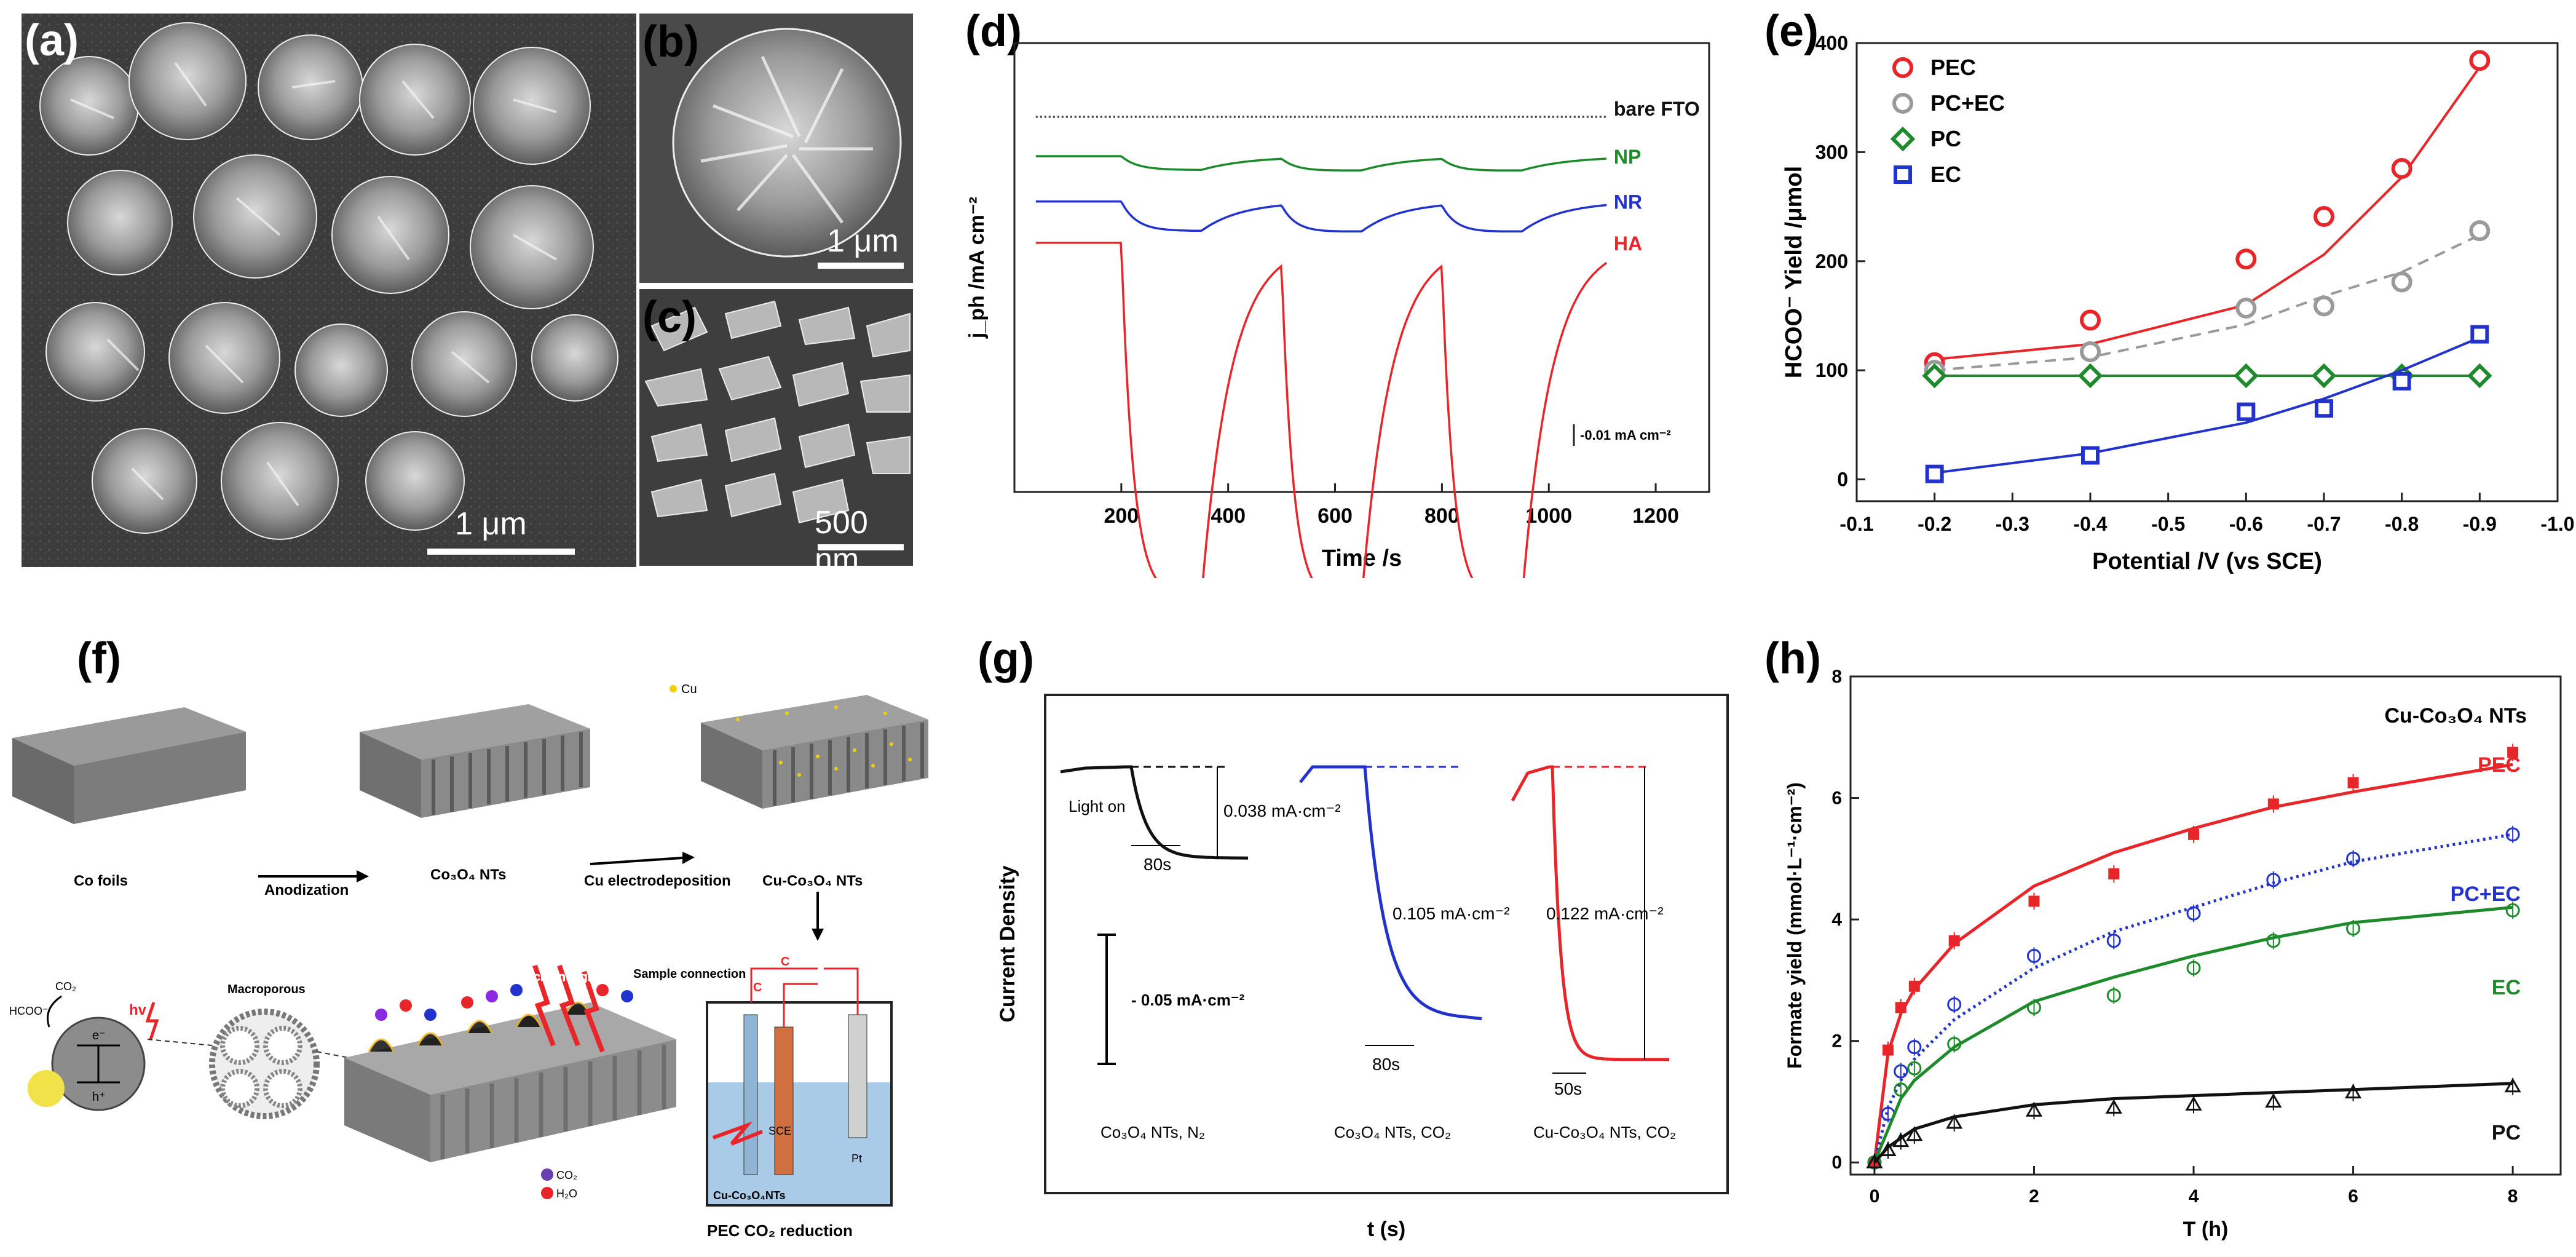 The image size is (2576, 1257). Describe the element at coordinates (2486, 894) in the screenshot. I see `series-label-h: PC+EC` at that location.